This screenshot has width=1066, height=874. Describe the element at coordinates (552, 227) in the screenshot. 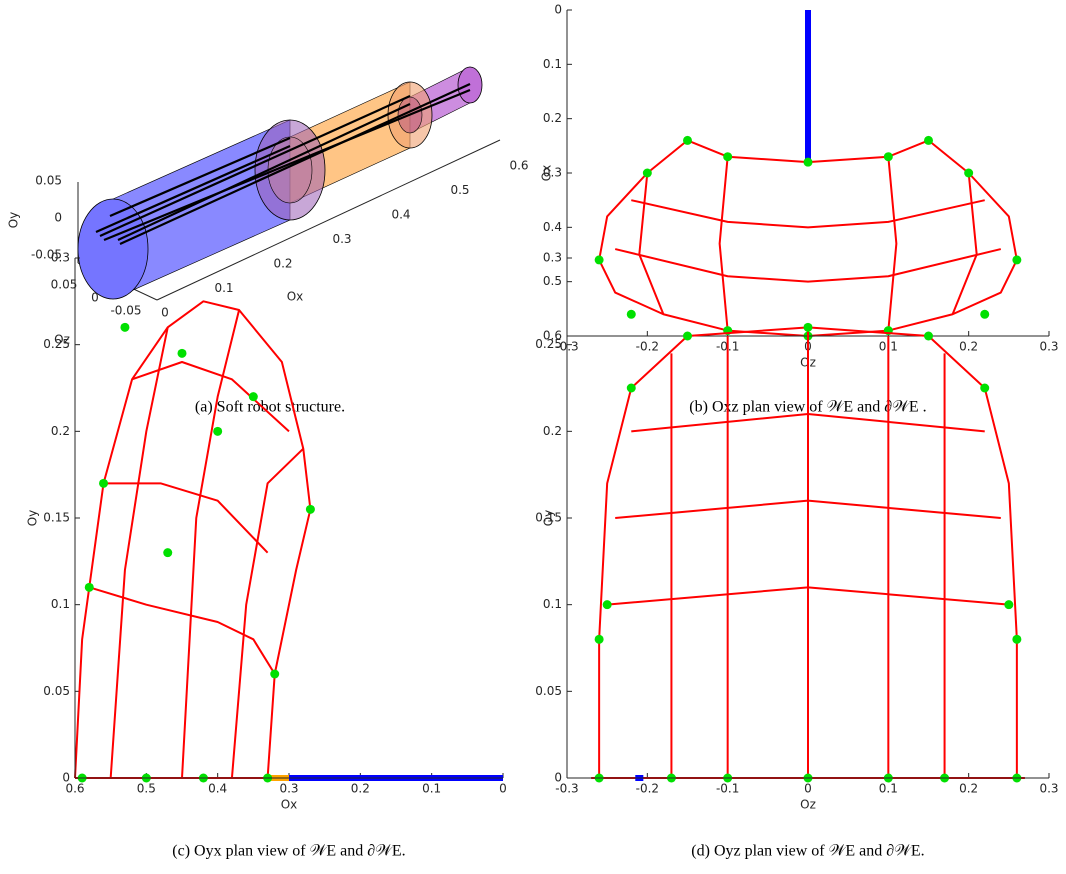

I see `y-tick-label: 0.4` at that location.